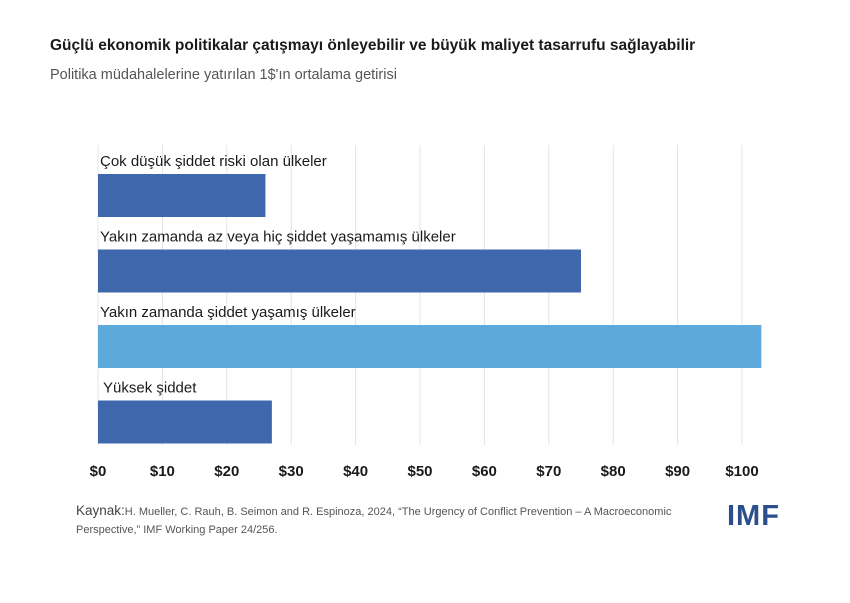  I want to click on tick-label: $70, so click(548, 471).